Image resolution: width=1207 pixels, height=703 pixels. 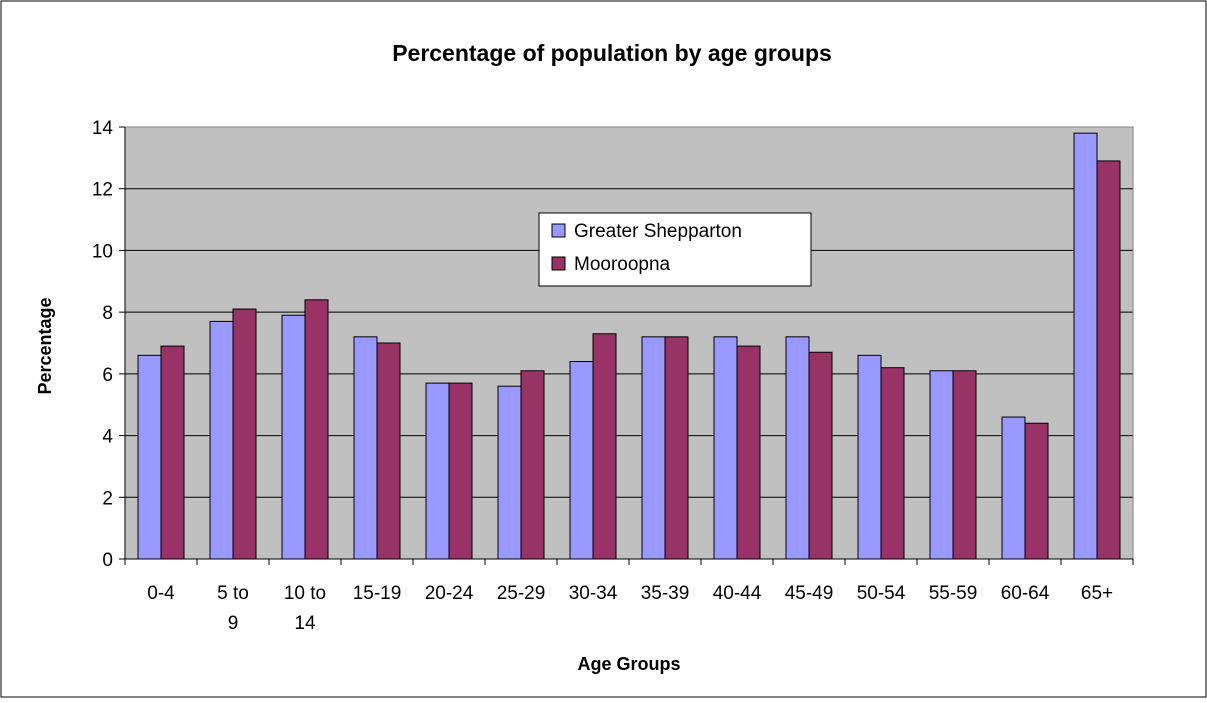 What do you see at coordinates (737, 593) in the screenshot?
I see `x-tick-label: 40-44` at bounding box center [737, 593].